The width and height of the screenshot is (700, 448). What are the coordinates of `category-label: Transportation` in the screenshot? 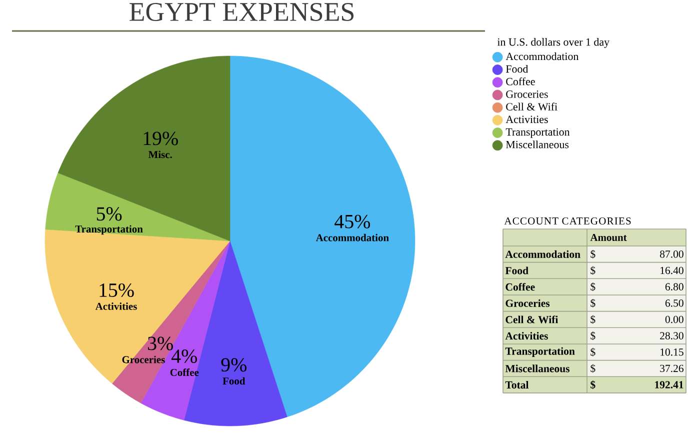 It's located at (540, 352).